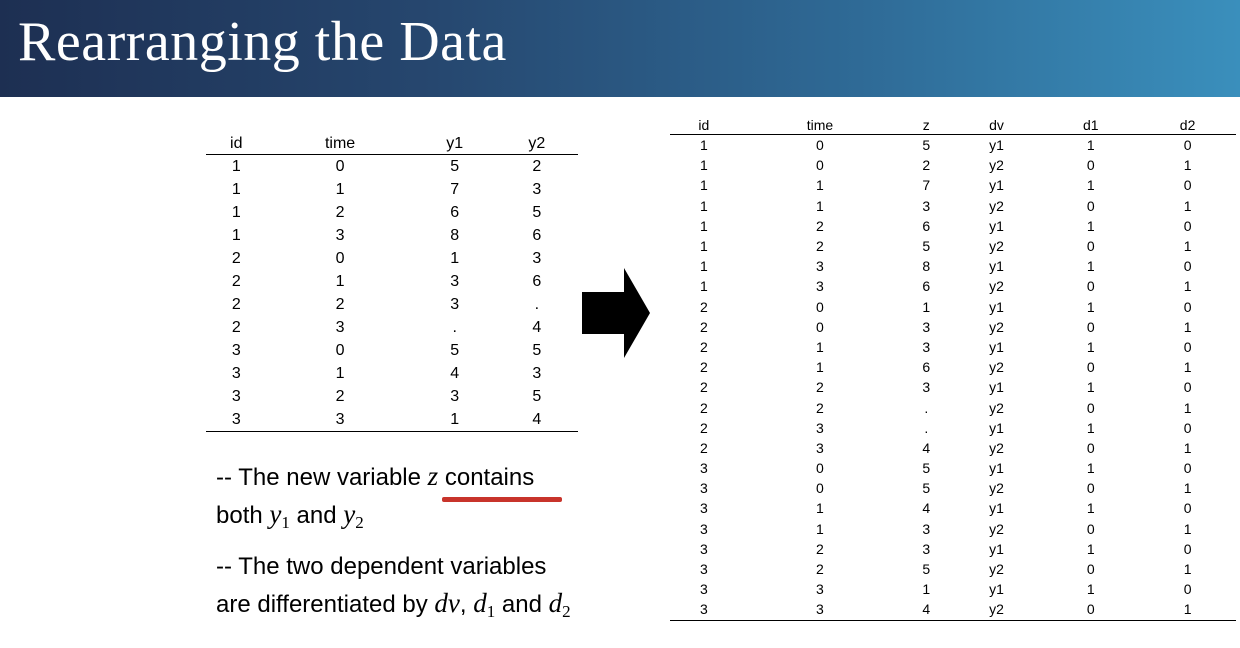  Describe the element at coordinates (279, 515) in the screenshot. I see `var-y1: y1` at that location.